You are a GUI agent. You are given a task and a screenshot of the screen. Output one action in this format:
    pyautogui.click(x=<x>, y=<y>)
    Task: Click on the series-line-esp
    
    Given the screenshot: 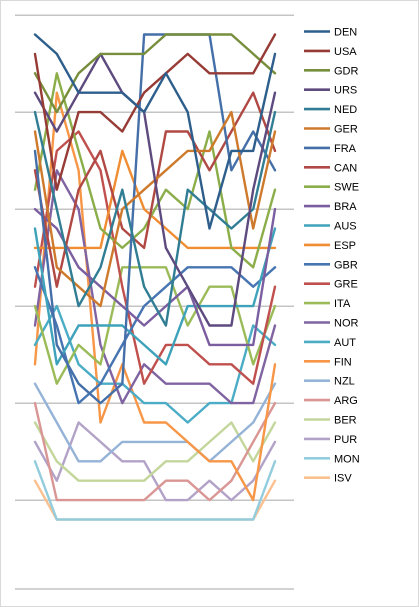 What is the action you would take?
    pyautogui.click(x=155, y=199)
    